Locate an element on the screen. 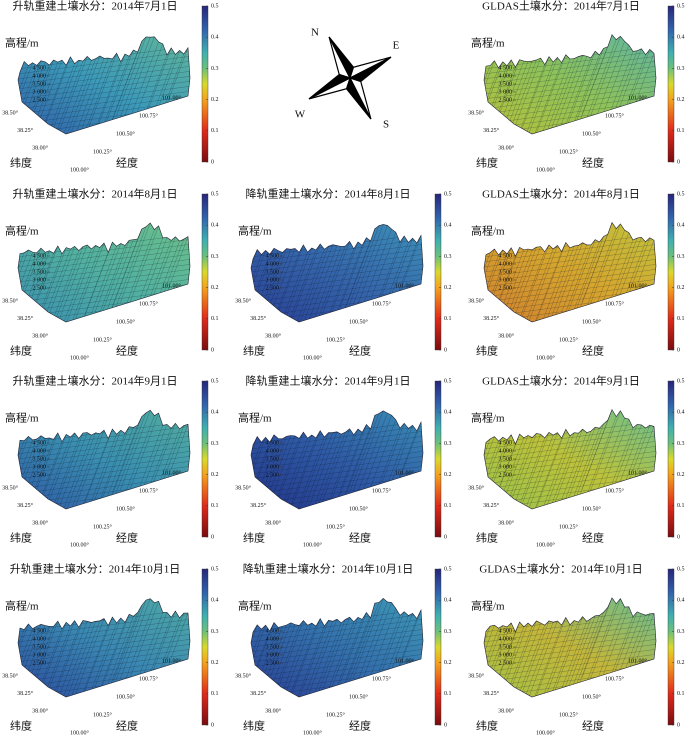 This screenshot has width=700, height=751. z-axis-label: 高程/m is located at coordinates (488, 231).